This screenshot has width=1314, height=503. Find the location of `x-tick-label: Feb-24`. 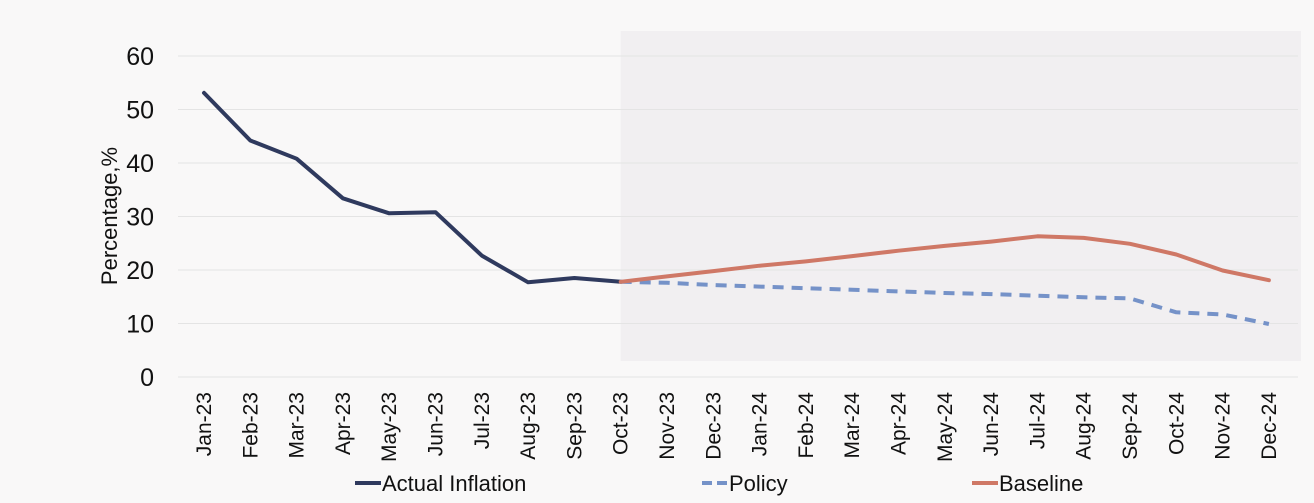

x-tick-label: Feb-24 is located at coordinates (806, 425).